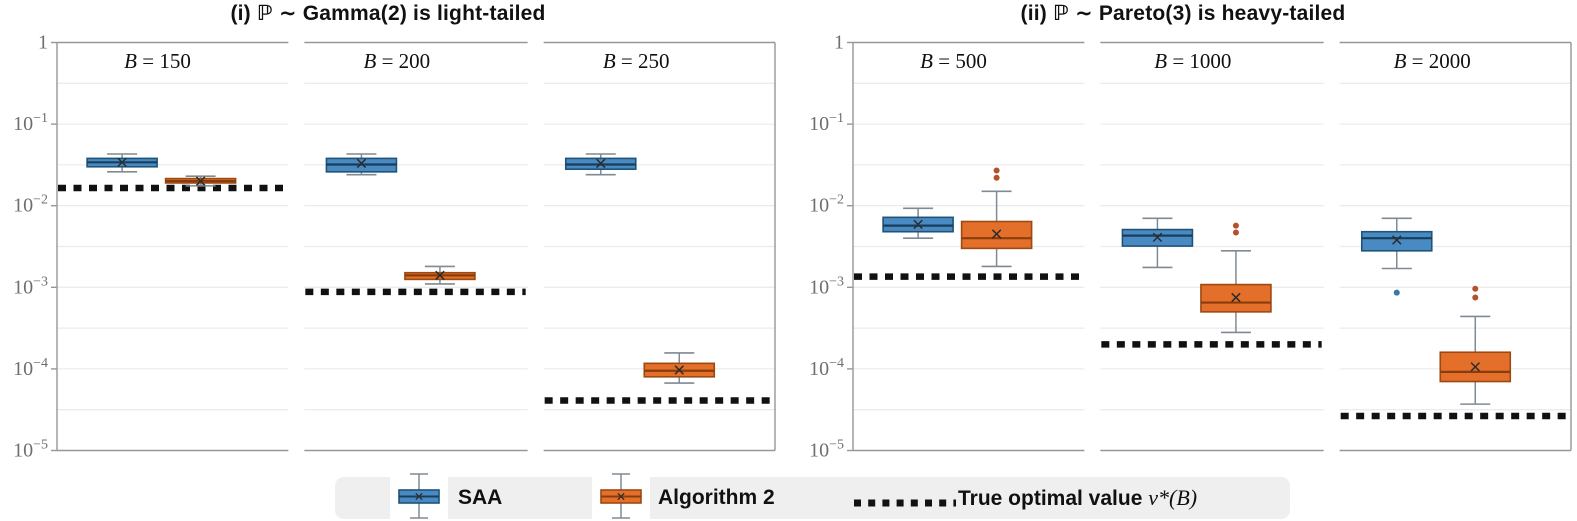 This screenshot has width=1577, height=521. Describe the element at coordinates (996, 217) in the screenshot. I see `boxplot-algorithm2-b500` at that location.